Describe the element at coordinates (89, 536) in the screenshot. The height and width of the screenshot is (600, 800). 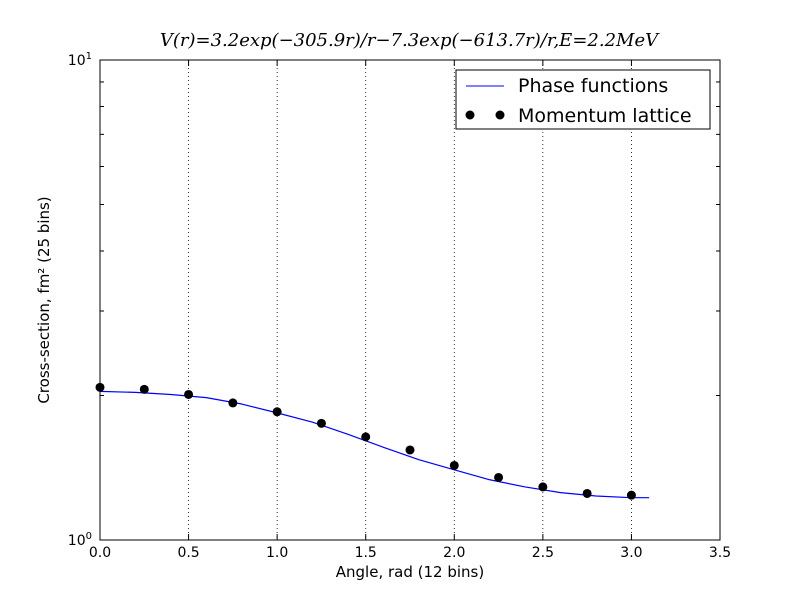
I see `y-tick-label-exponent: 0` at that location.